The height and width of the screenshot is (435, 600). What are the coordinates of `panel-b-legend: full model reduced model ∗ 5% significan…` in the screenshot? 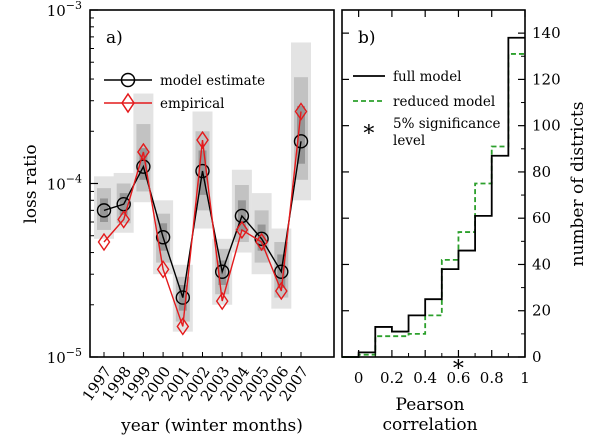 It's located at (426, 109).